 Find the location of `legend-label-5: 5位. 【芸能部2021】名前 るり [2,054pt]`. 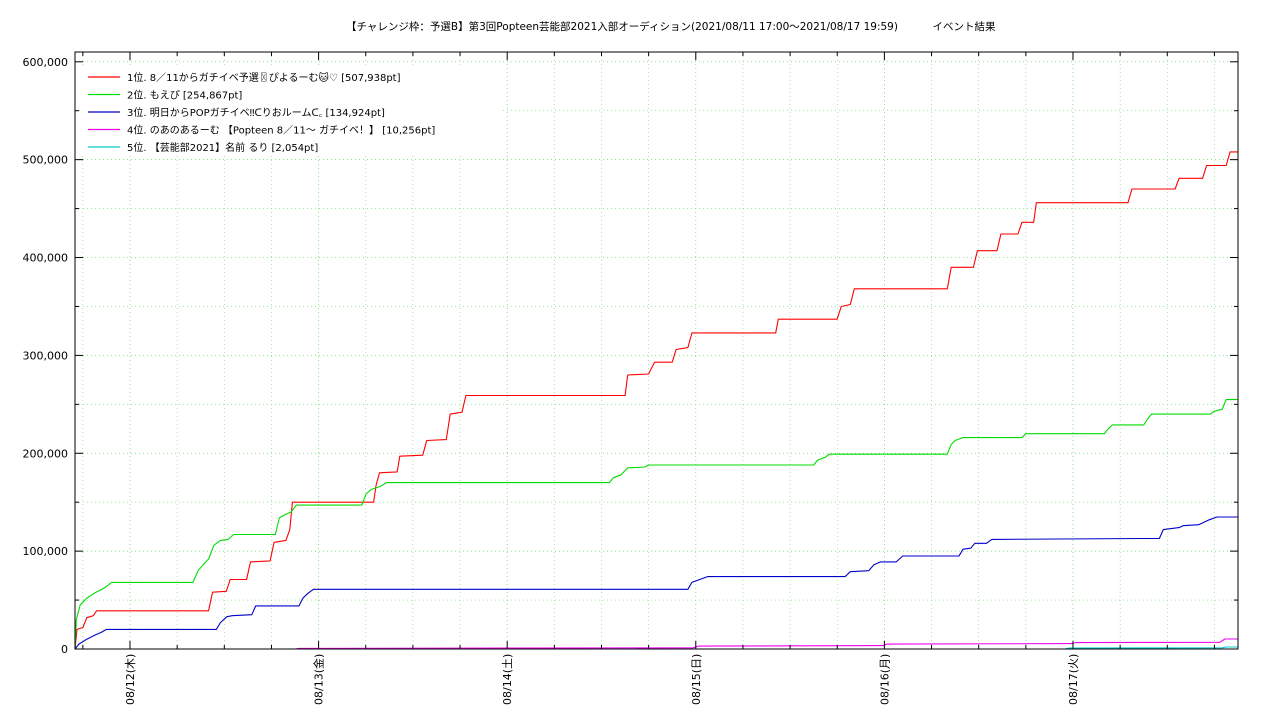

legend-label-5: 5位. 【芸能部2021】名前 るり [2,054pt] is located at coordinates (222, 147).